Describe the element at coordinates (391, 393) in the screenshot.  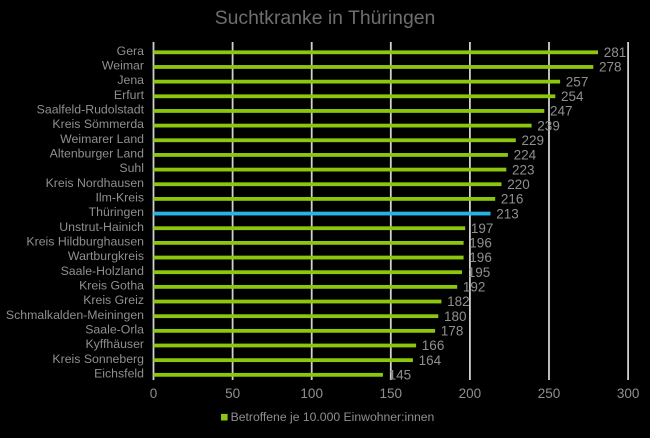
I see `svg-text: 150` at that location.